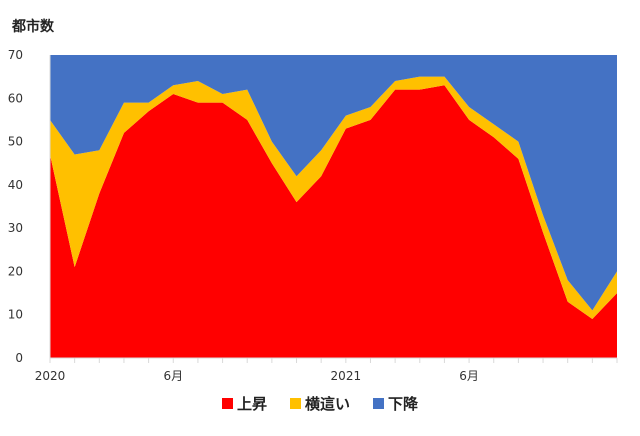 The width and height of the screenshot is (640, 436). What do you see at coordinates (50, 376) in the screenshot?
I see `x-tick-label: 2020` at bounding box center [50, 376].